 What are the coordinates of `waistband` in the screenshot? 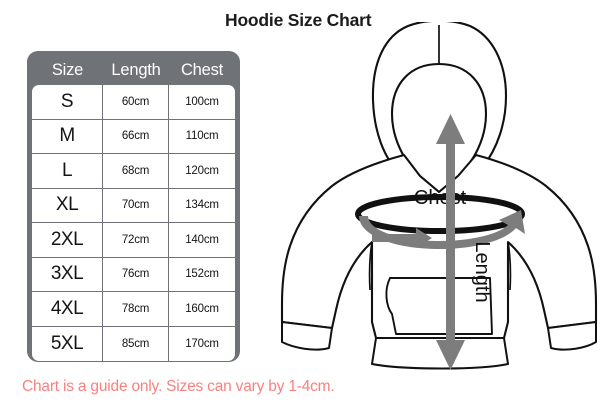 It's located at (440, 353).